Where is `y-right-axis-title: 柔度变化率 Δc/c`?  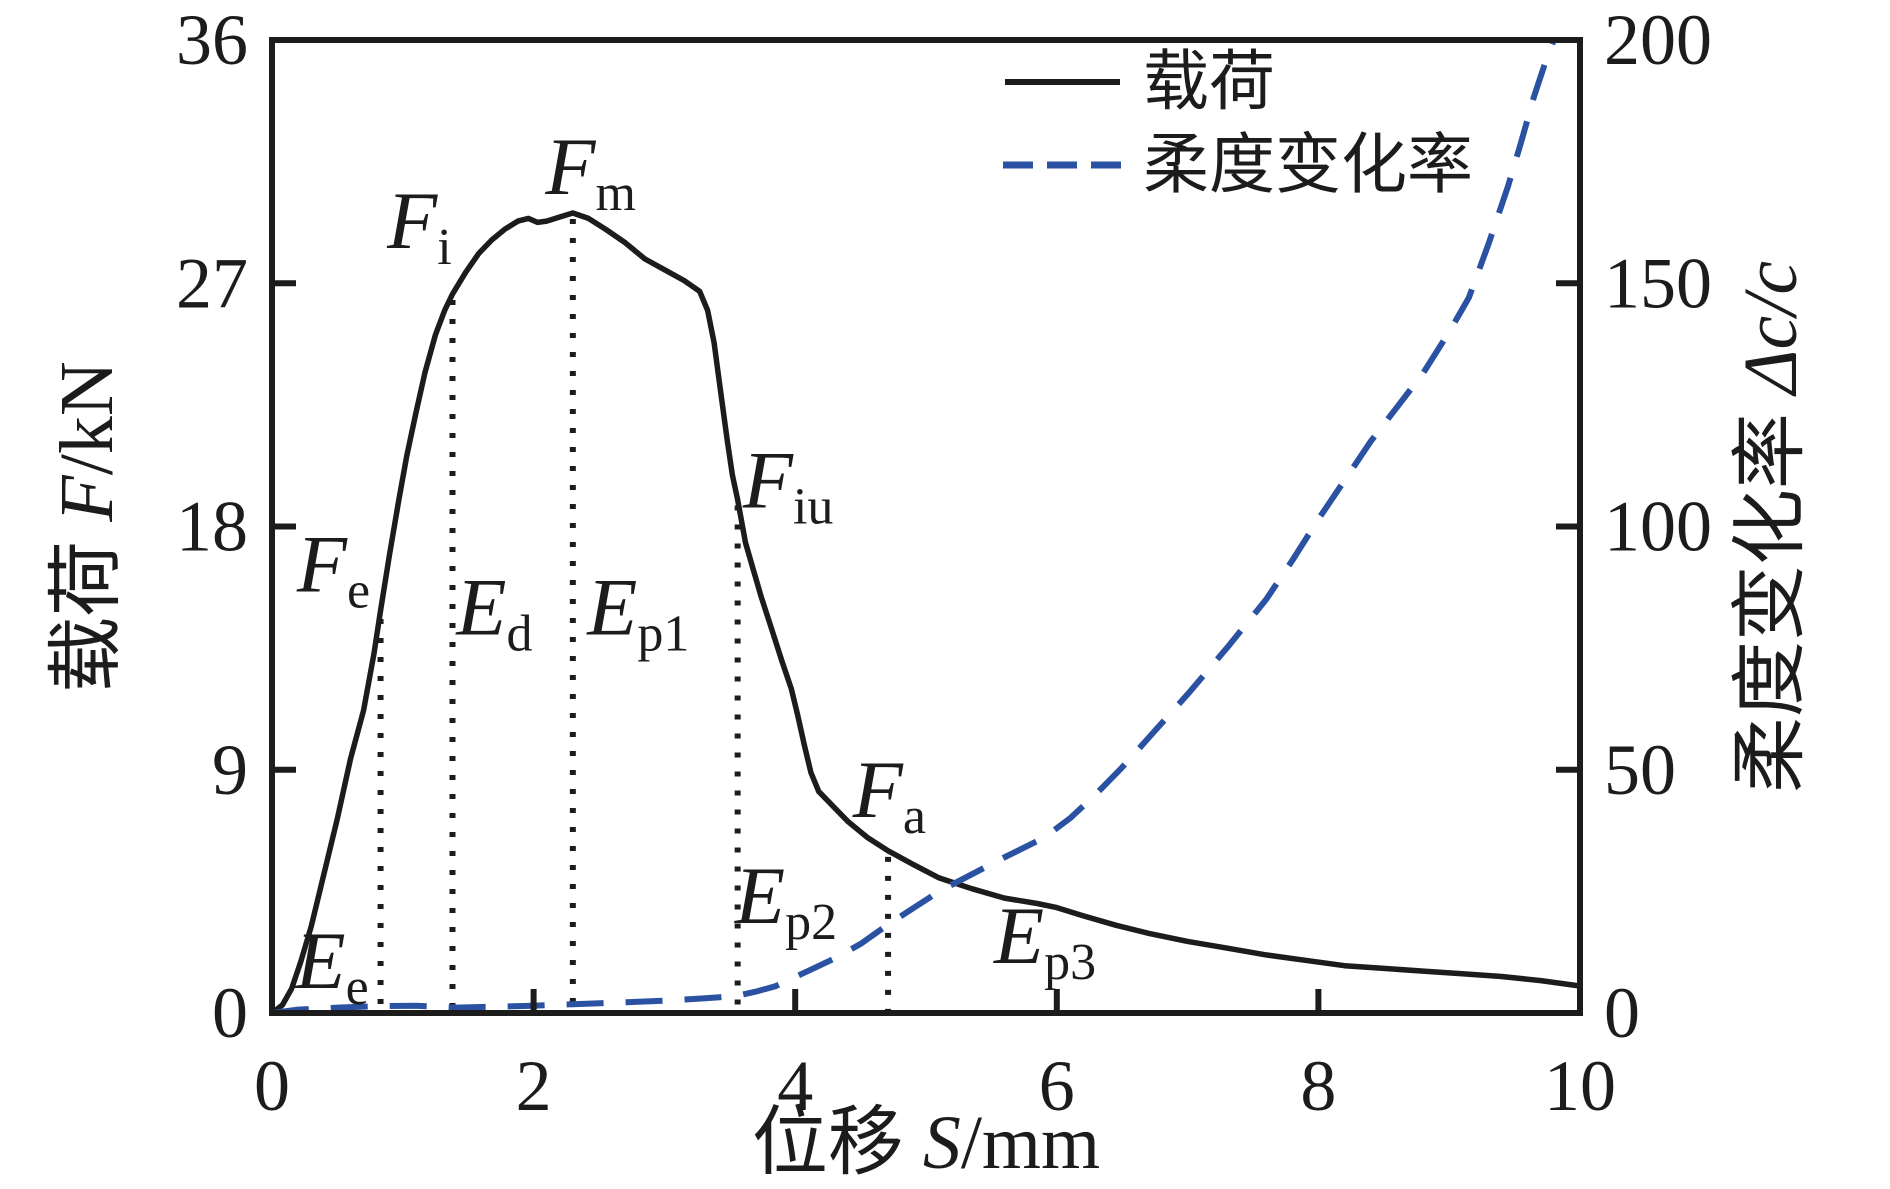 y-right-axis-title: 柔度变化率 Δc/c is located at coordinates (1771, 527).